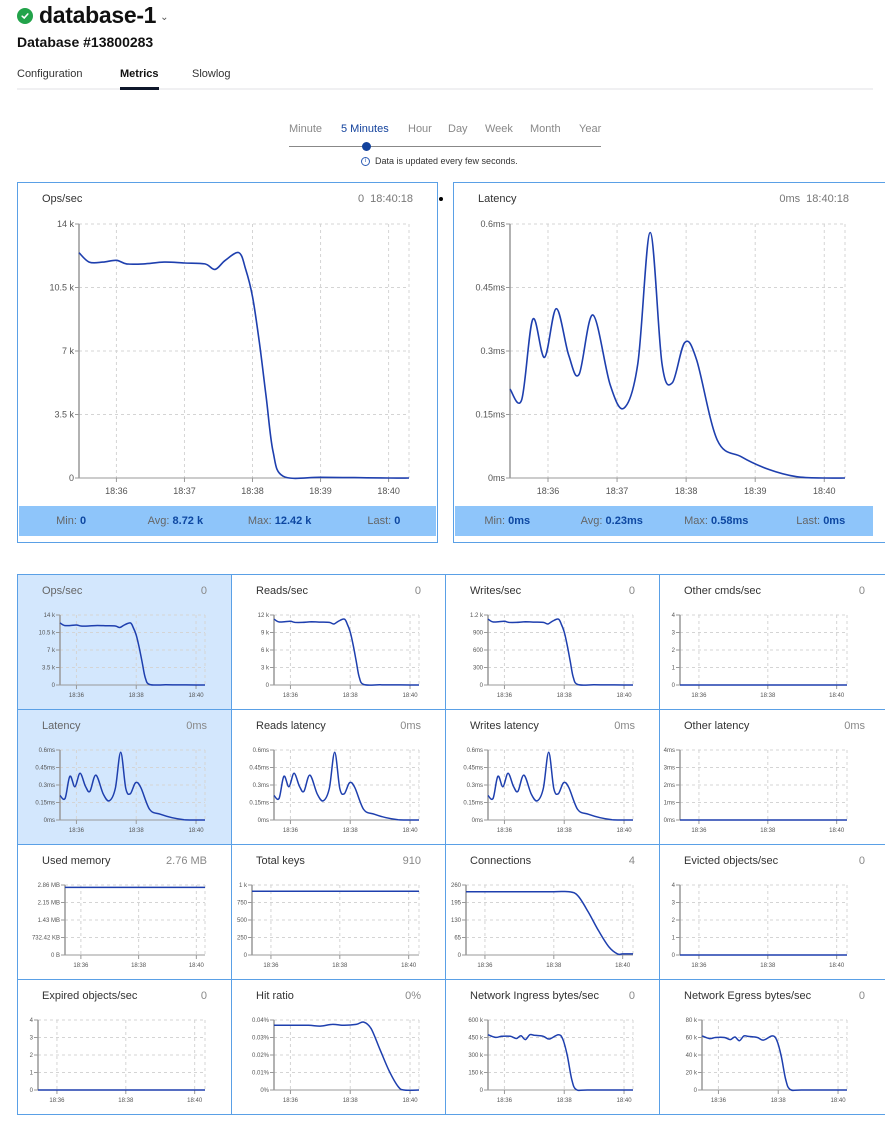 This screenshot has height=1131, width=885. I want to click on metric-card: Reads/sec 0 0 3 k 6 k 9 k 12 k 18:36 18:38 18:40, so click(338, 642).